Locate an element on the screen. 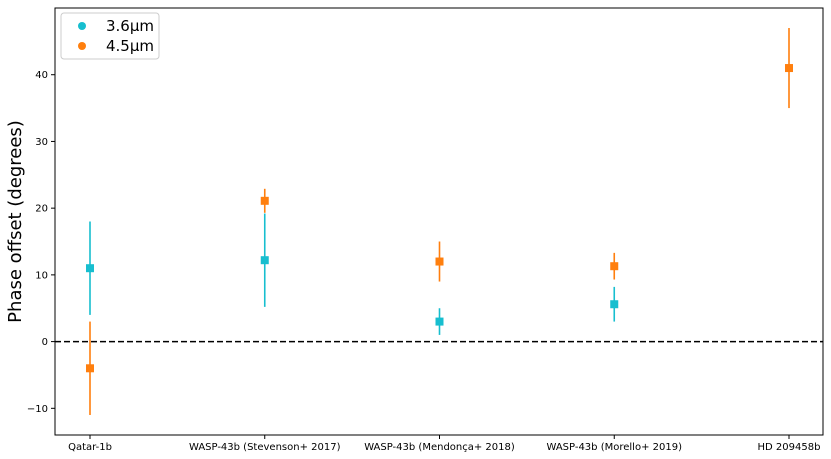  y-tick-label: 0 is located at coordinates (45, 342).